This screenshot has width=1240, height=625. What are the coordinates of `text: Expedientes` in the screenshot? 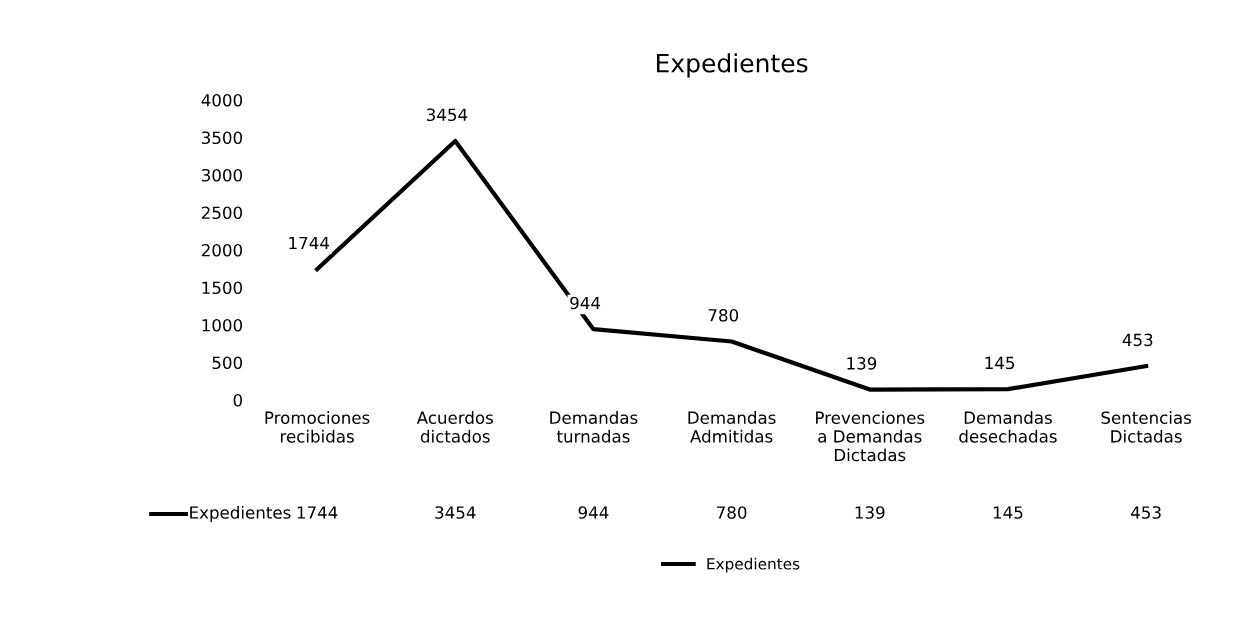 It's located at (753, 565).